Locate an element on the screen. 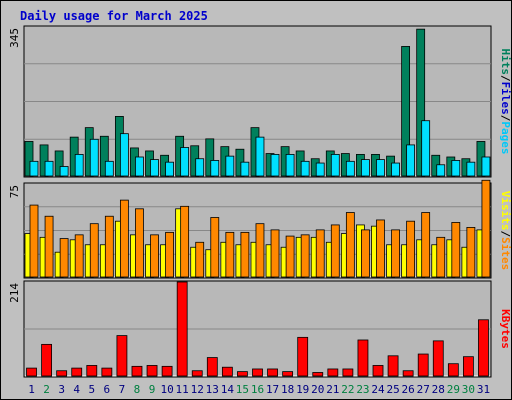  x-tick-label-7: 7 is located at coordinates (122, 389).